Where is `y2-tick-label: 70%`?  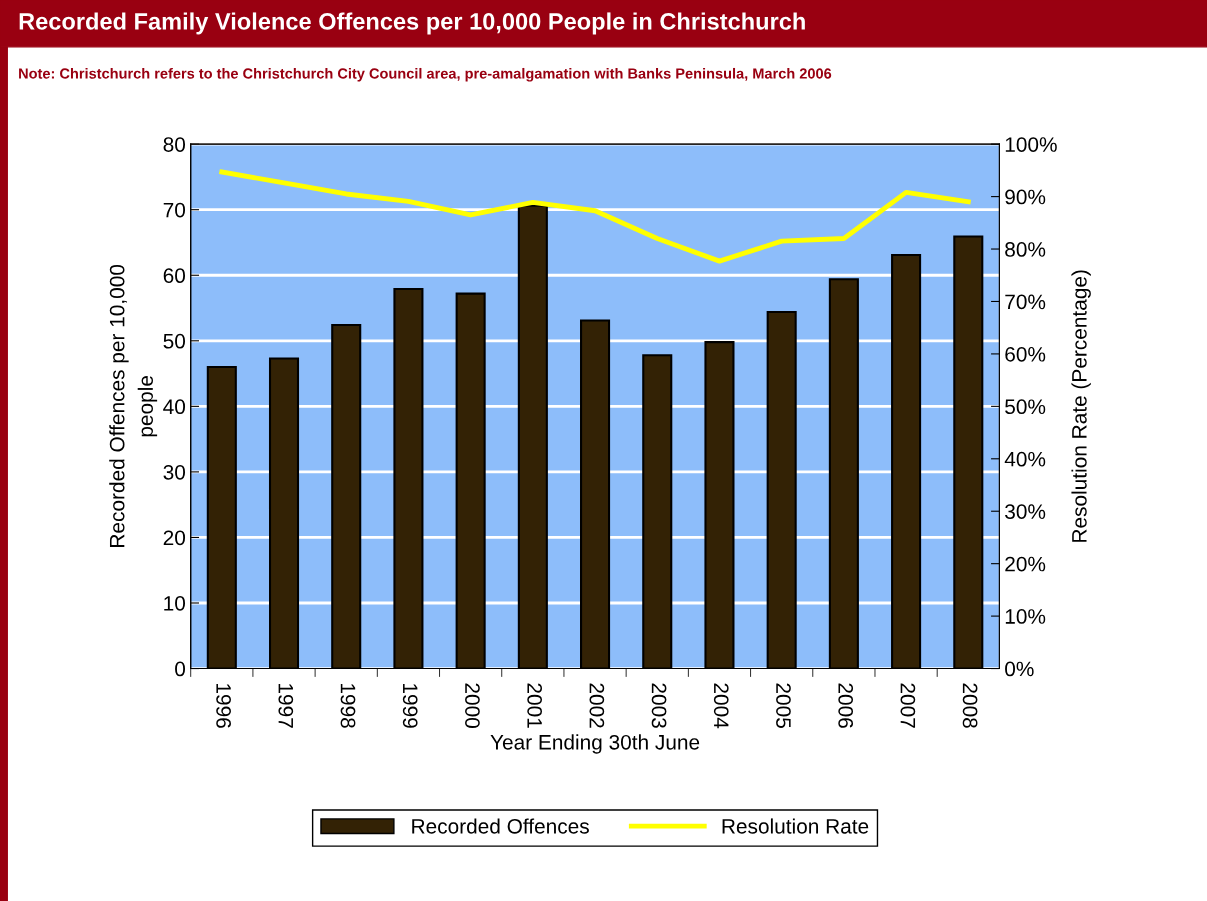 y2-tick-label: 70% is located at coordinates (1025, 302).